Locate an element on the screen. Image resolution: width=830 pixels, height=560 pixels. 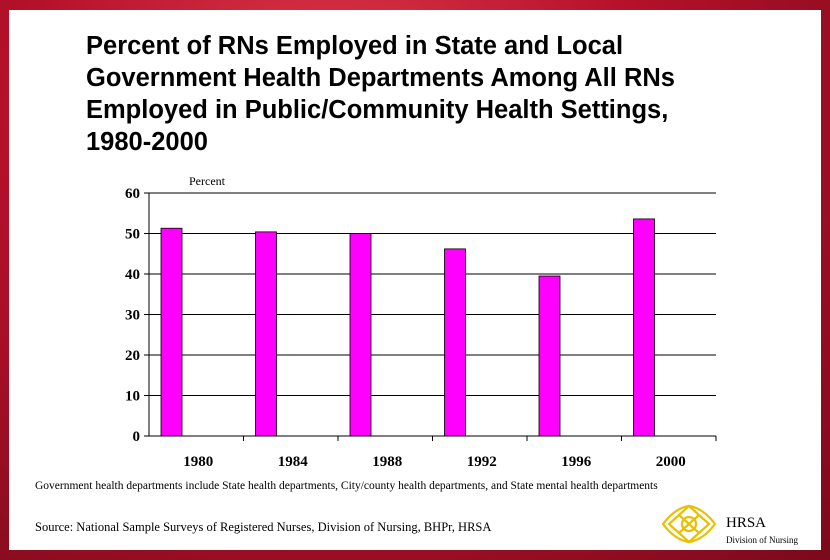
x-tick-label: 1992 is located at coordinates (482, 462).